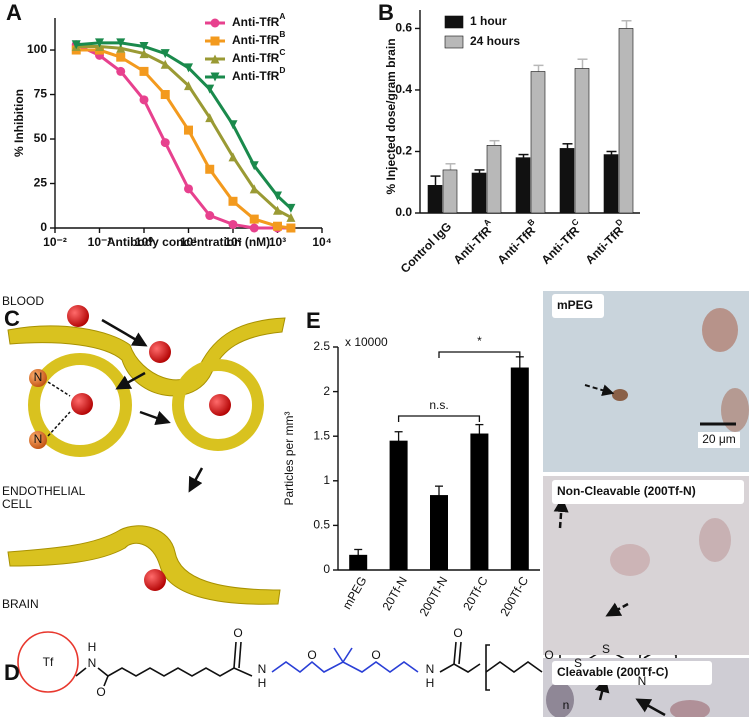 This screenshot has height=717, width=749. What do you see at coordinates (282, 16) in the screenshot?
I see `legend-label-sup: A` at bounding box center [282, 16].